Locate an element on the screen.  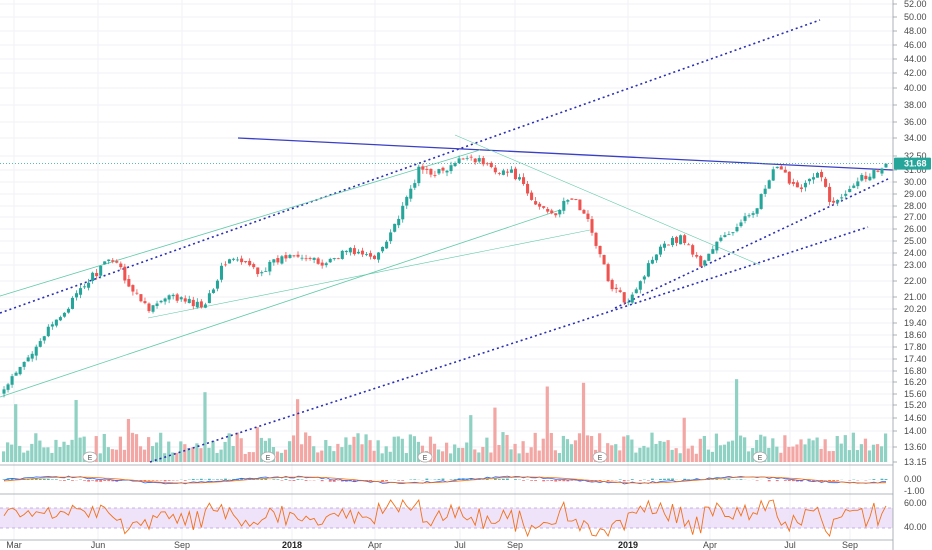
price-tick-label: 15.60 is located at coordinates (915, 394).